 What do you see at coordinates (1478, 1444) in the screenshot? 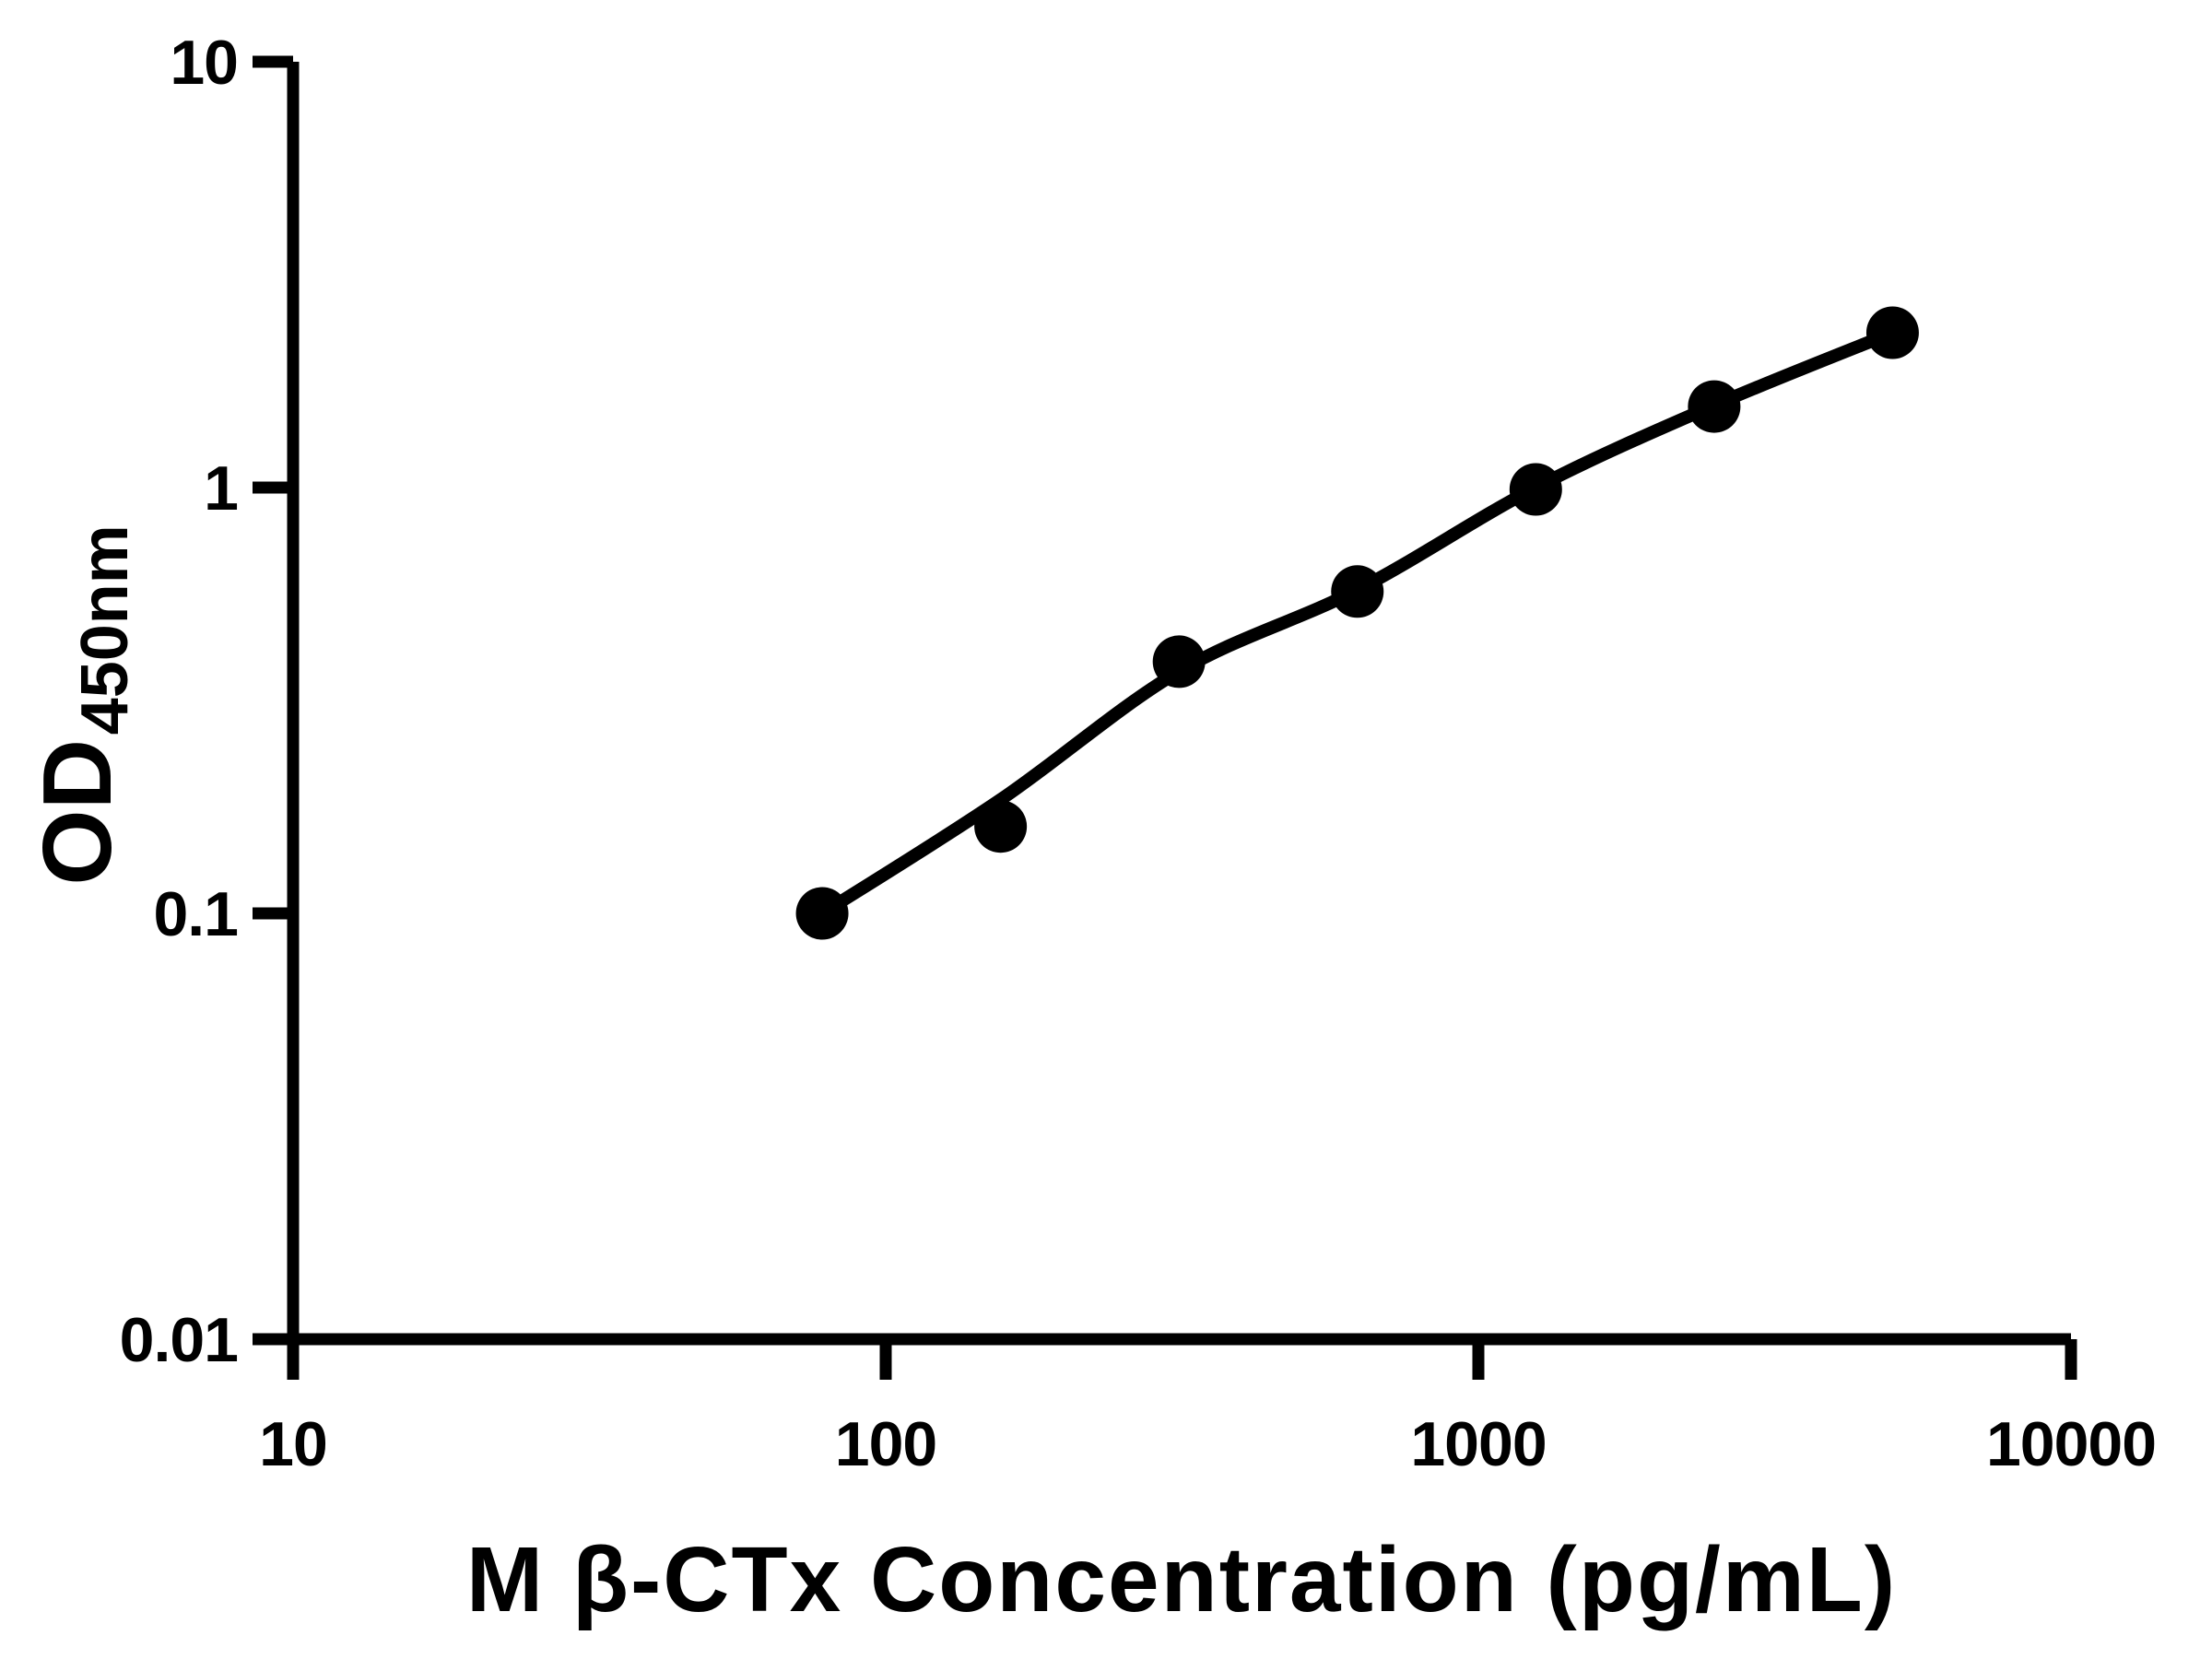
I see `x-tick-label: 1000` at bounding box center [1478, 1444].